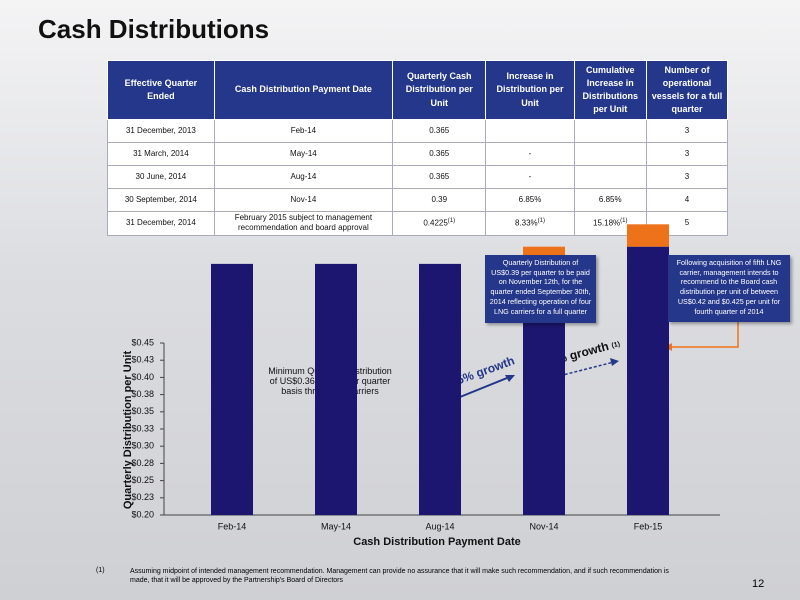 This screenshot has height=600, width=800. I want to click on table-row: 30 September, 2014 Nov-14 0.39 6.85% 6.85% 4, so click(418, 200).